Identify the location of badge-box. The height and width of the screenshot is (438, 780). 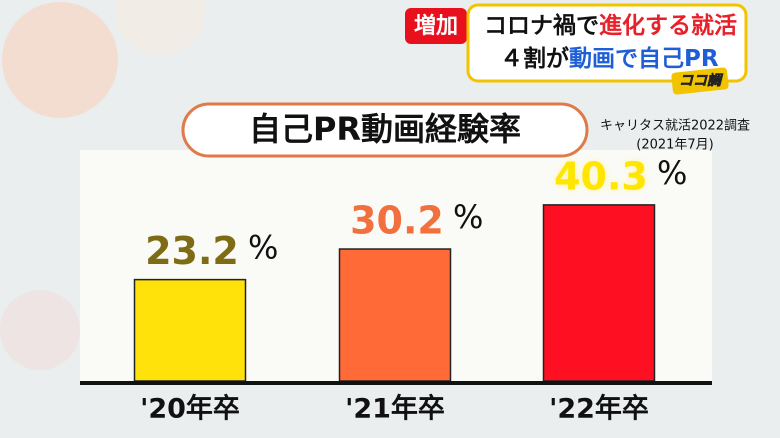
(436, 26).